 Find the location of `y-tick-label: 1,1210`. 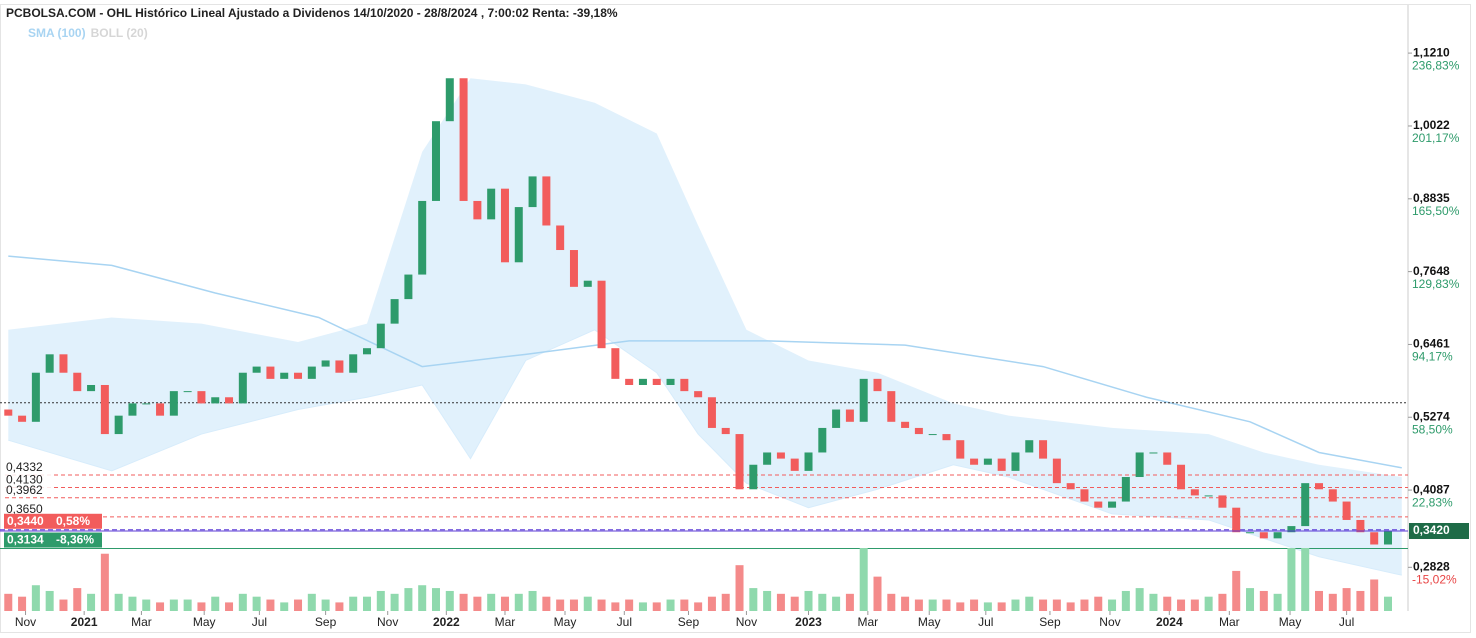

y-tick-label: 1,1210 is located at coordinates (1431, 52).